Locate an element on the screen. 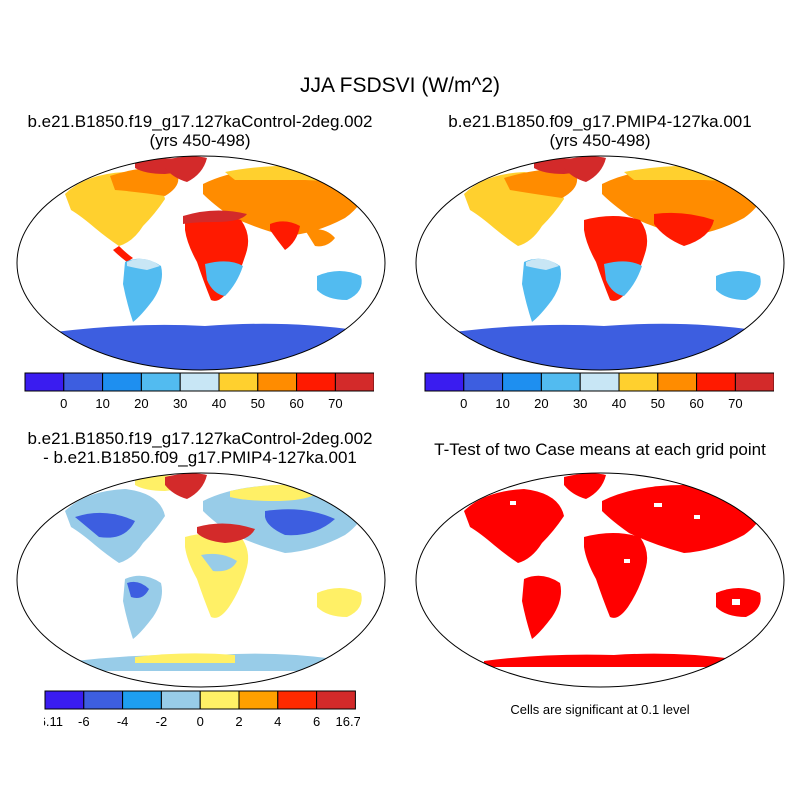 The width and height of the screenshot is (800, 800). colorbar-label: 4 is located at coordinates (277, 721).